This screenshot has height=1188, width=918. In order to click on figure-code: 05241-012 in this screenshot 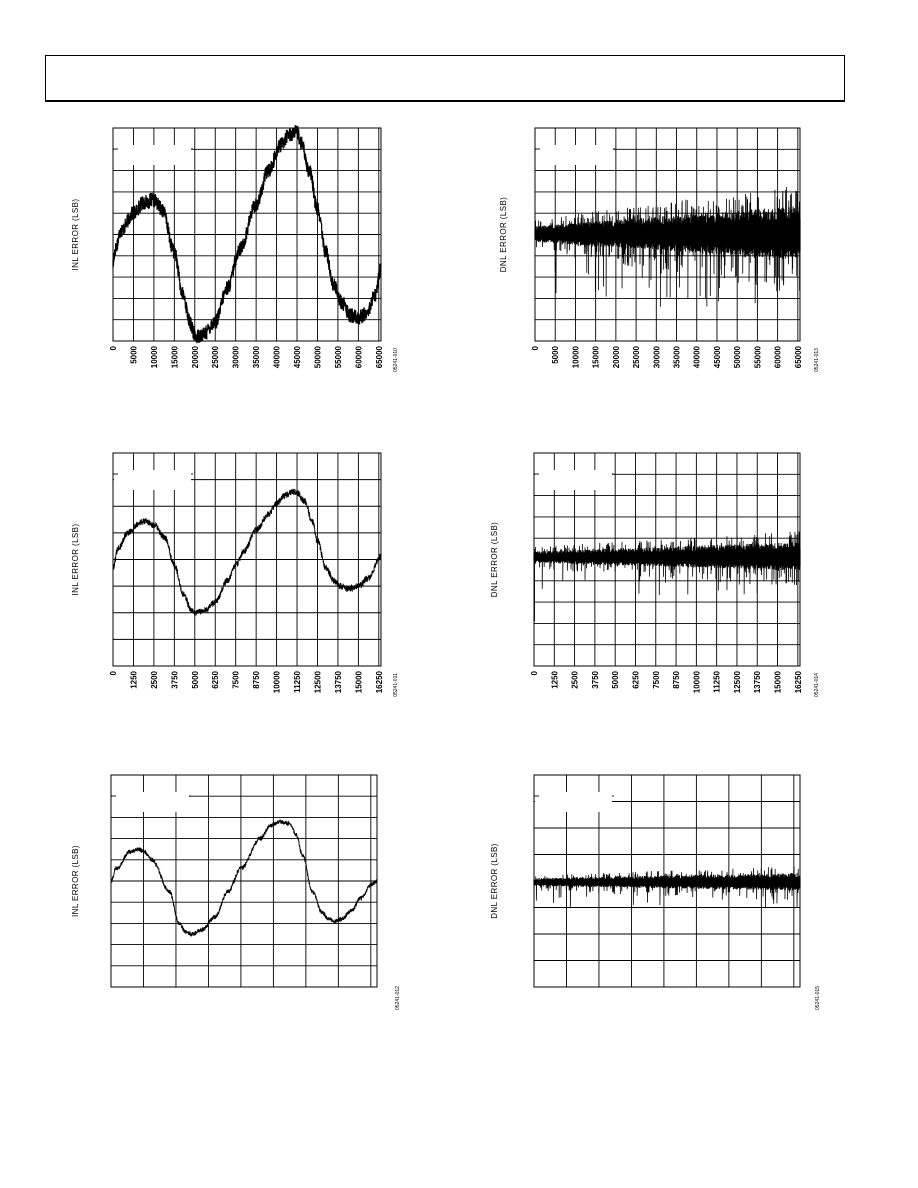, I will do `click(398, 998)`.